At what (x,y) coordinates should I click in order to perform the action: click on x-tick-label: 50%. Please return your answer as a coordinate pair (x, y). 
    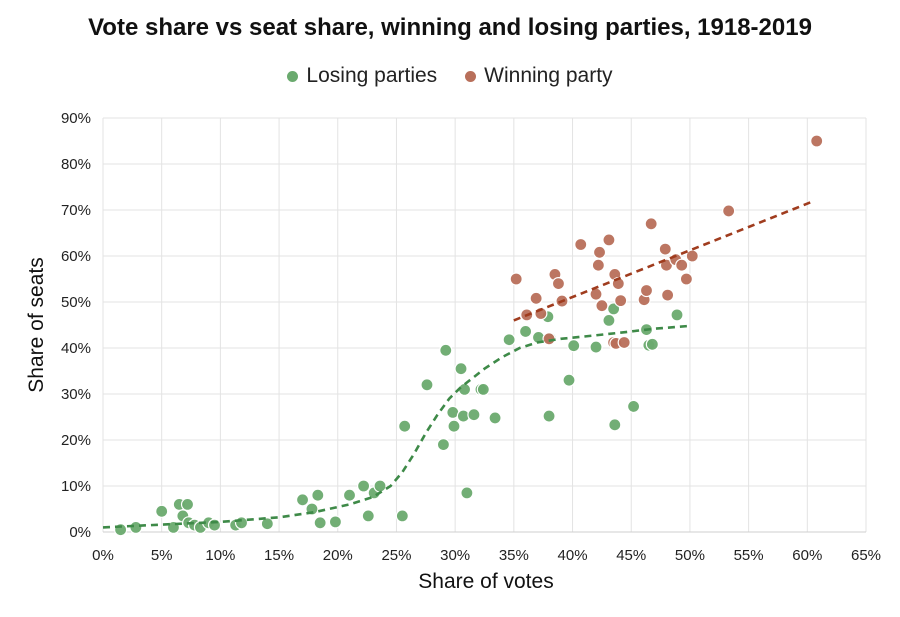
    Looking at the image, I should click on (690, 555).